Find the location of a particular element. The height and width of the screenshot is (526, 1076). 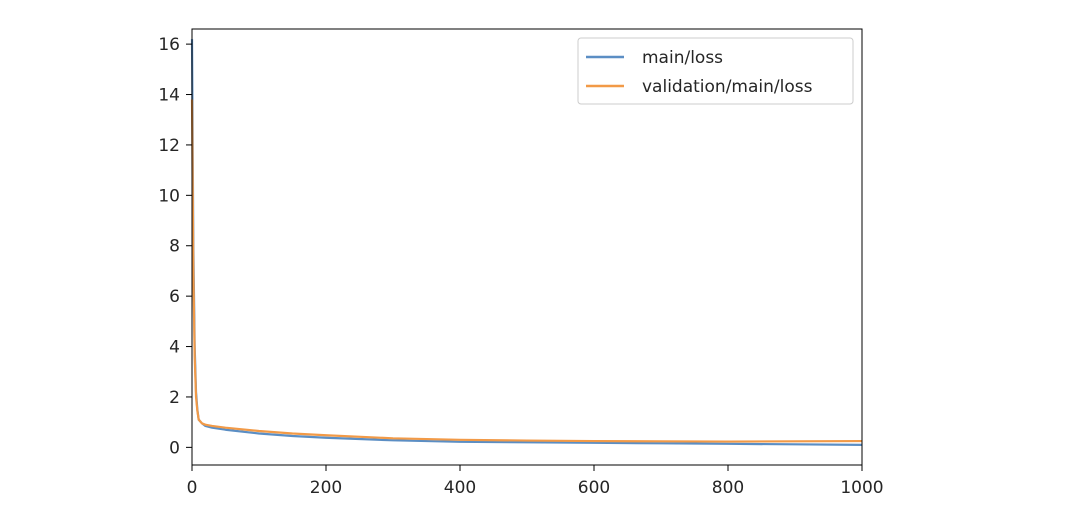

y-tick-label: 12 is located at coordinates (169, 146).